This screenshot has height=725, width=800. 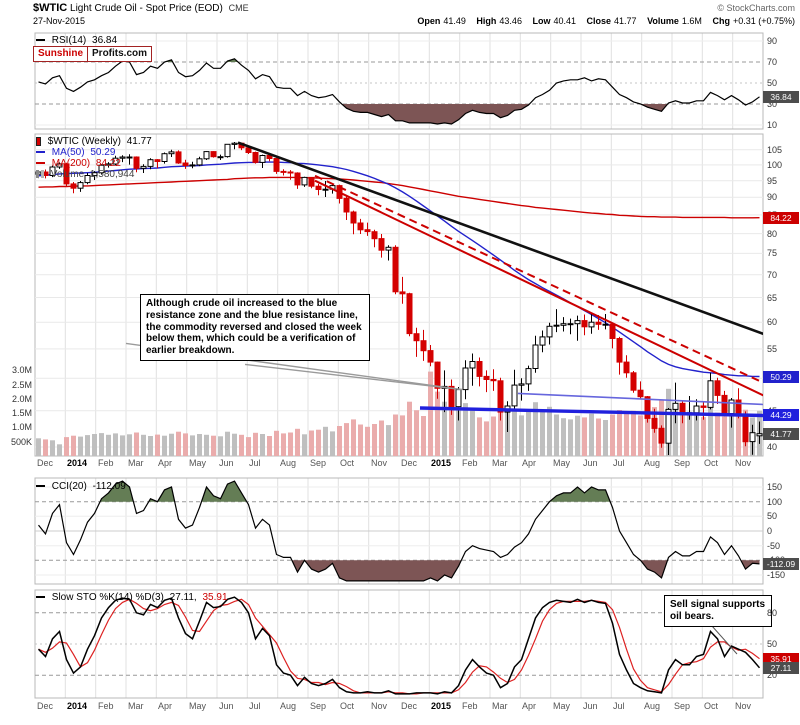 What do you see at coordinates (183, 597) in the screenshot?
I see `sto-k-value: 27.11,` at bounding box center [183, 597].